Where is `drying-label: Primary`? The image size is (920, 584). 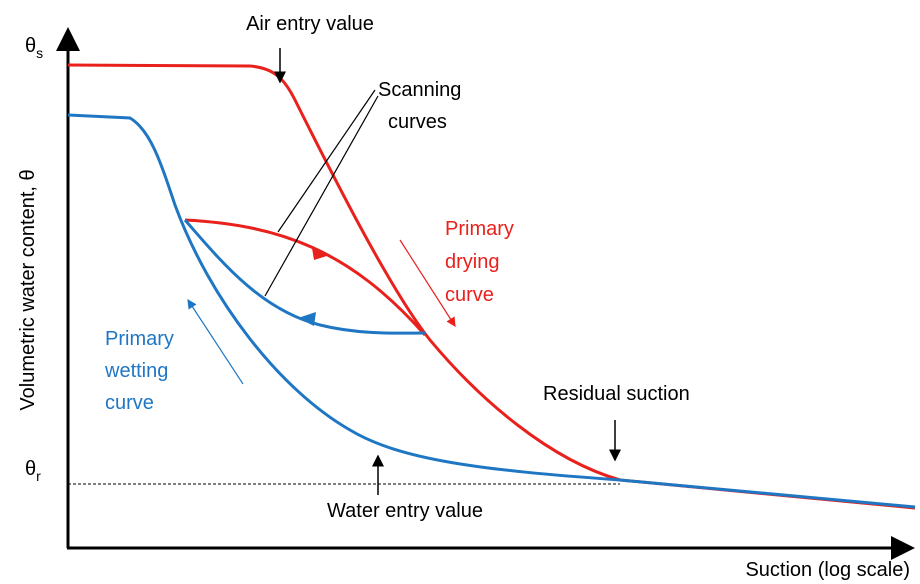 drying-label: Primary is located at coordinates (479, 229).